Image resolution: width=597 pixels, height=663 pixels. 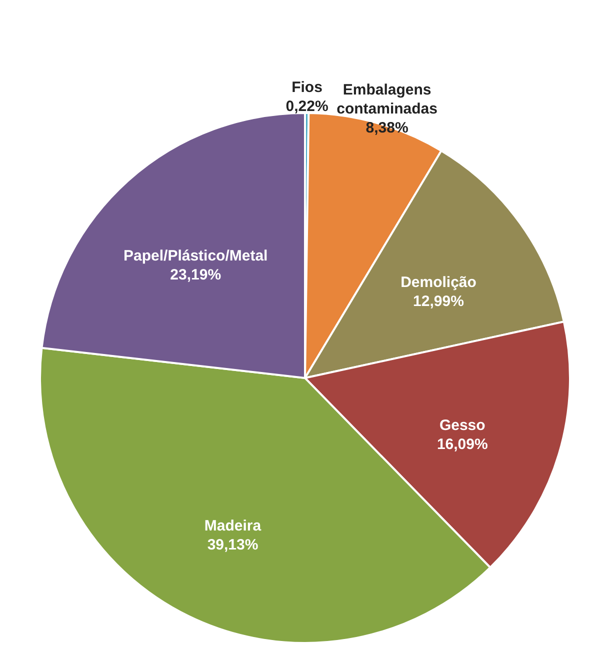 I want to click on data-label: 23,19%, so click(x=196, y=275).